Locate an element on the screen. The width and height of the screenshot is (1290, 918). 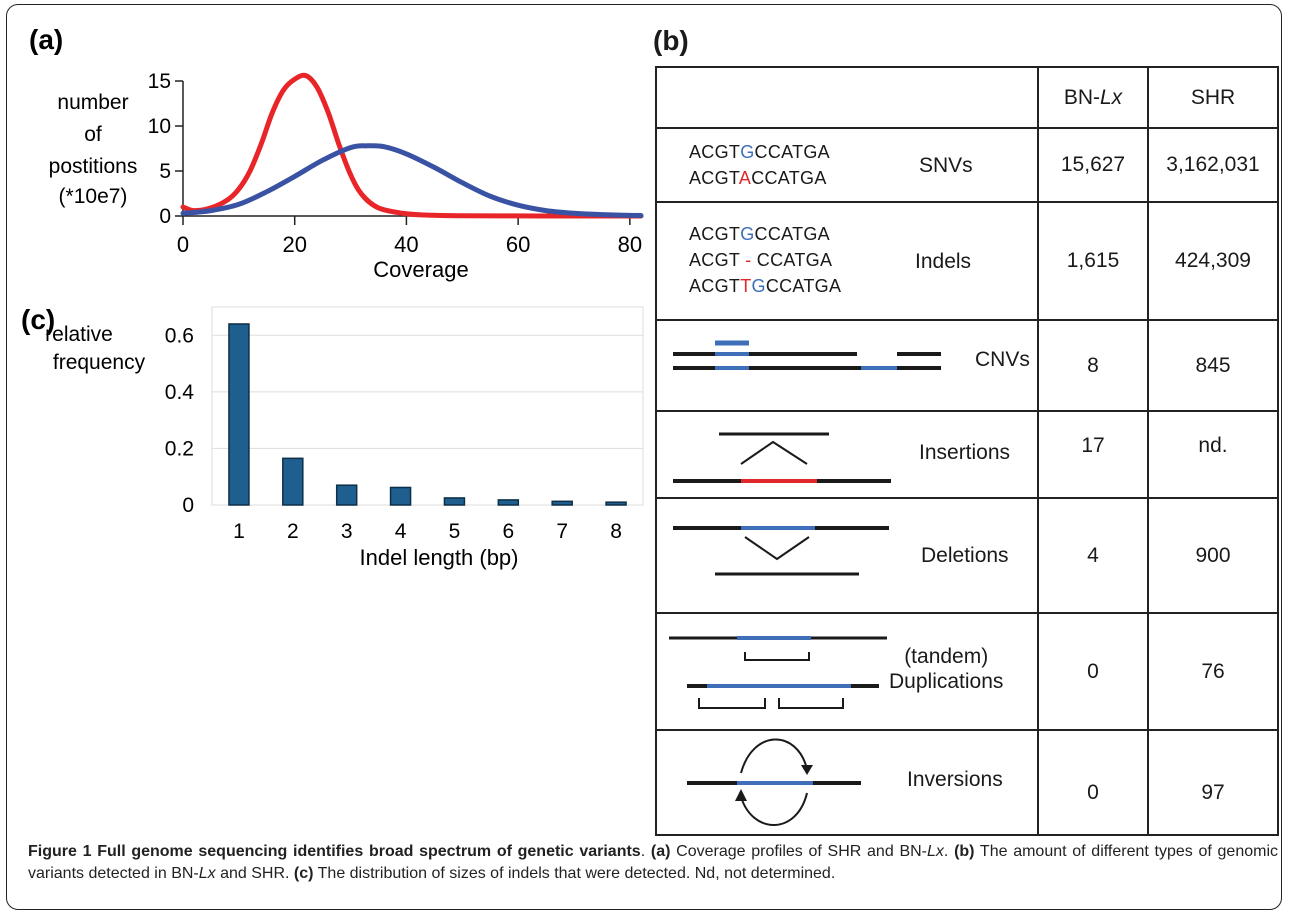
insertion-diagram is located at coordinates (782, 457).